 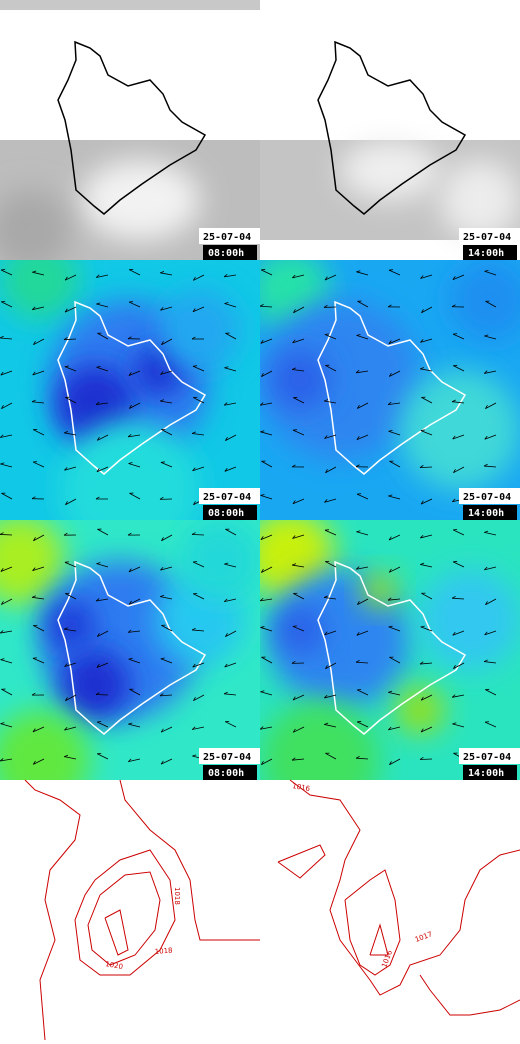 I want to click on cloud-strip, so click(x=130, y=5).